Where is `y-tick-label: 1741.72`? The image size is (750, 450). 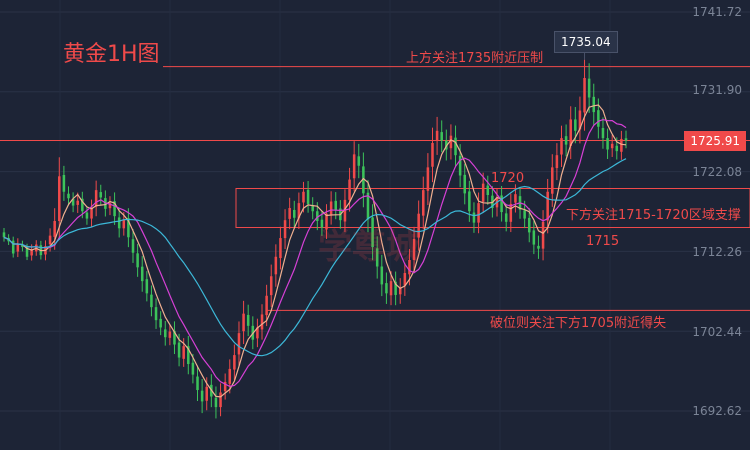
y-tick-label: 1741.72 is located at coordinates (717, 12).